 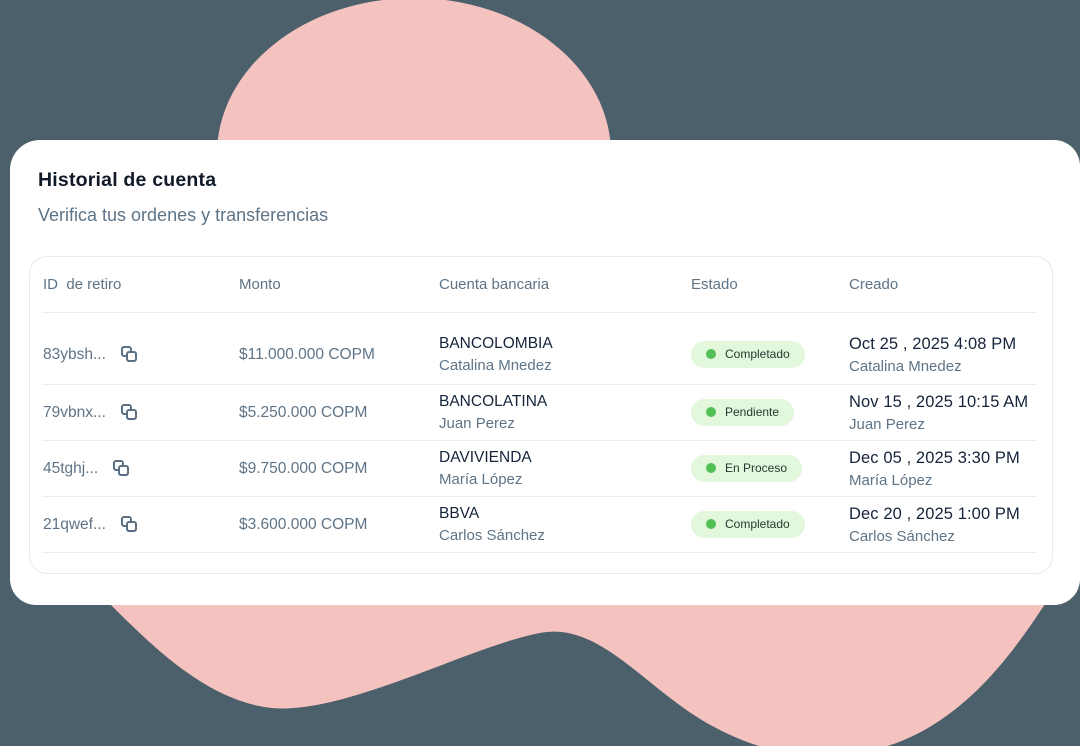 I want to click on created-cell: Dec 05 , 2025 3:30 PM María López, so click(x=950, y=469).